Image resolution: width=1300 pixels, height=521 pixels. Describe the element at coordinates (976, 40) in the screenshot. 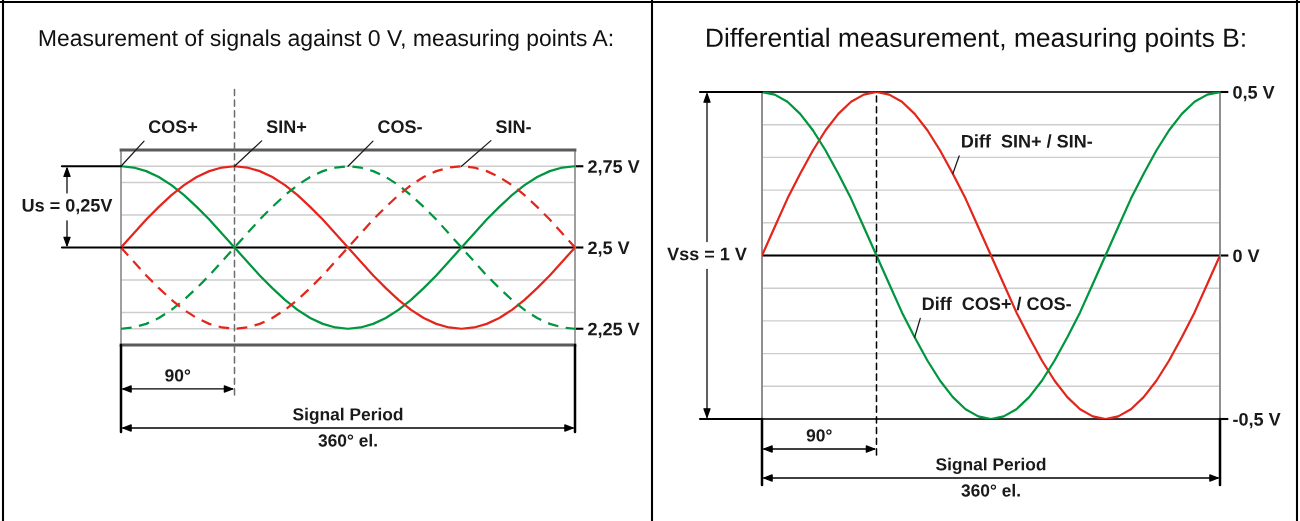

I see `chart-title: Differential measurement, measuring points B:` at that location.